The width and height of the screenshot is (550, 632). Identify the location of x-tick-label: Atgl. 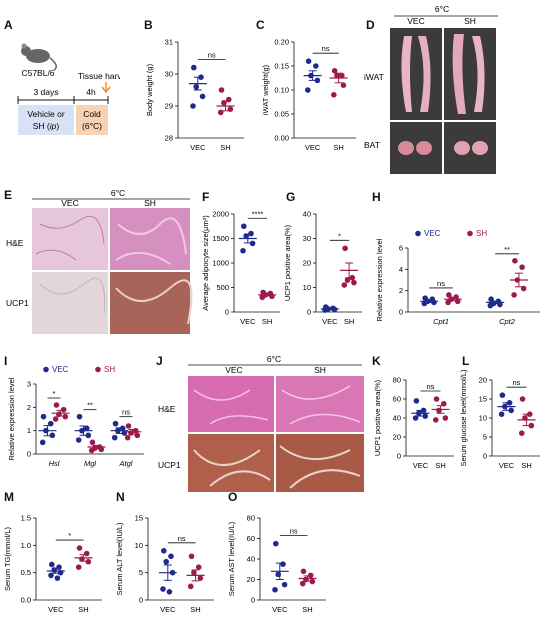
(126, 463).